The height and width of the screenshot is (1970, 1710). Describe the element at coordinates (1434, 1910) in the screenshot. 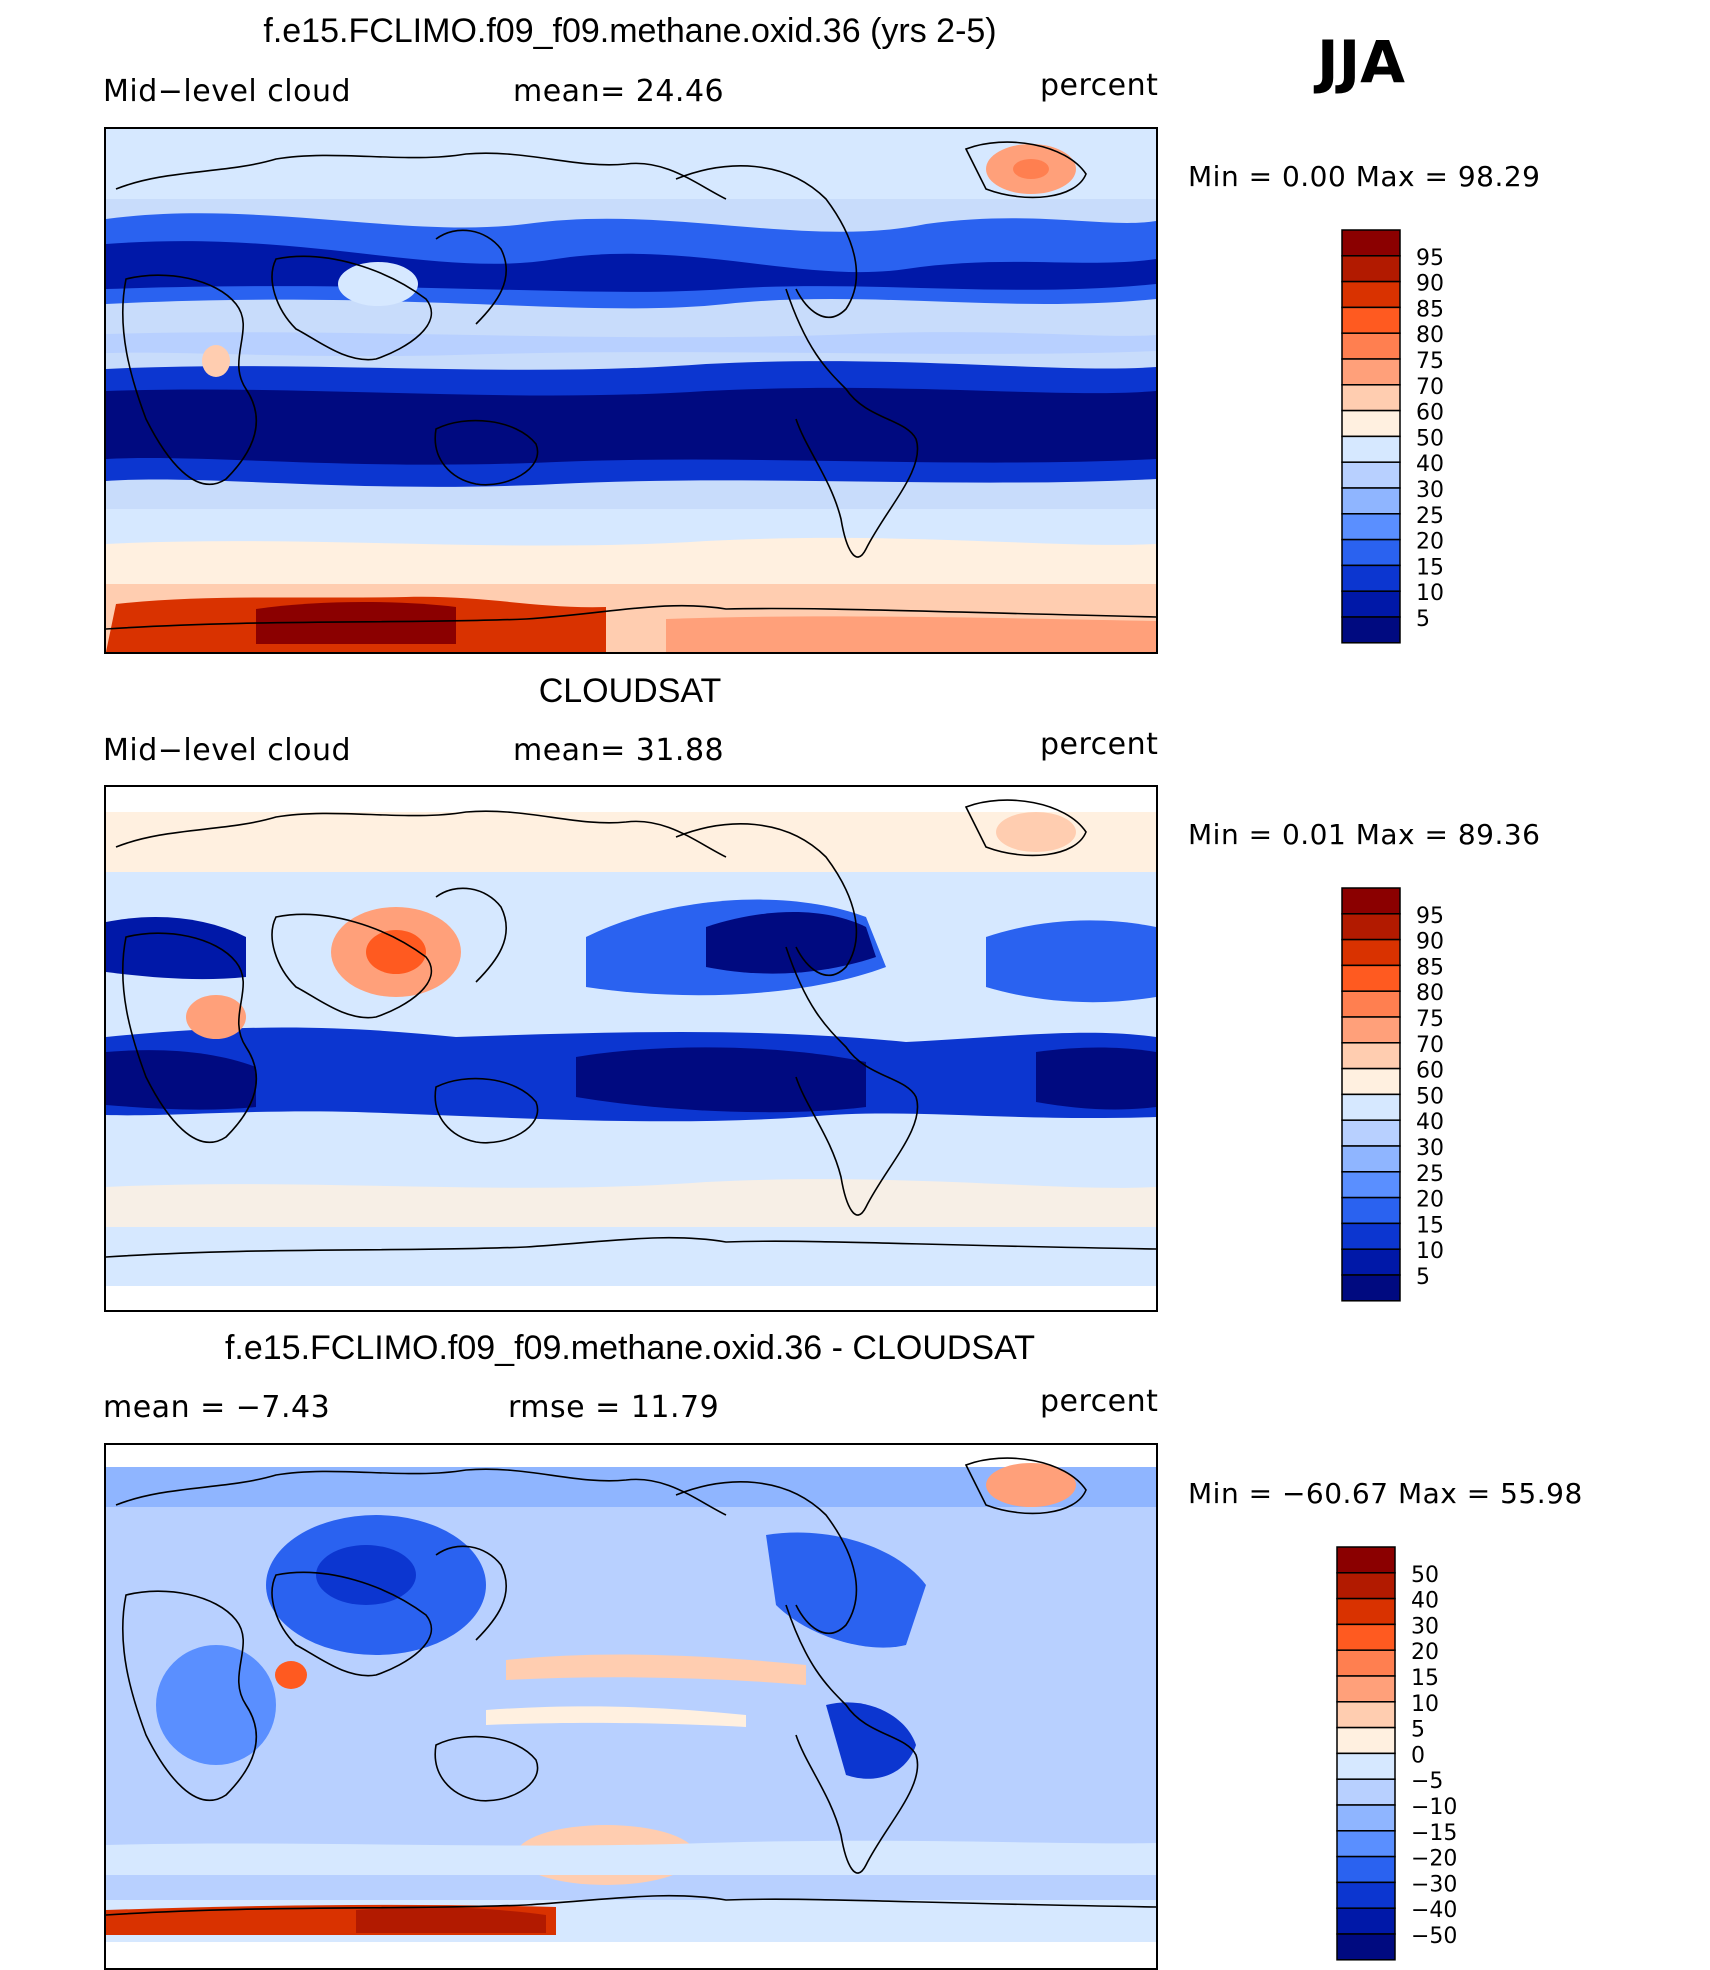

I see `panel-3-colorbar-label: −40` at that location.